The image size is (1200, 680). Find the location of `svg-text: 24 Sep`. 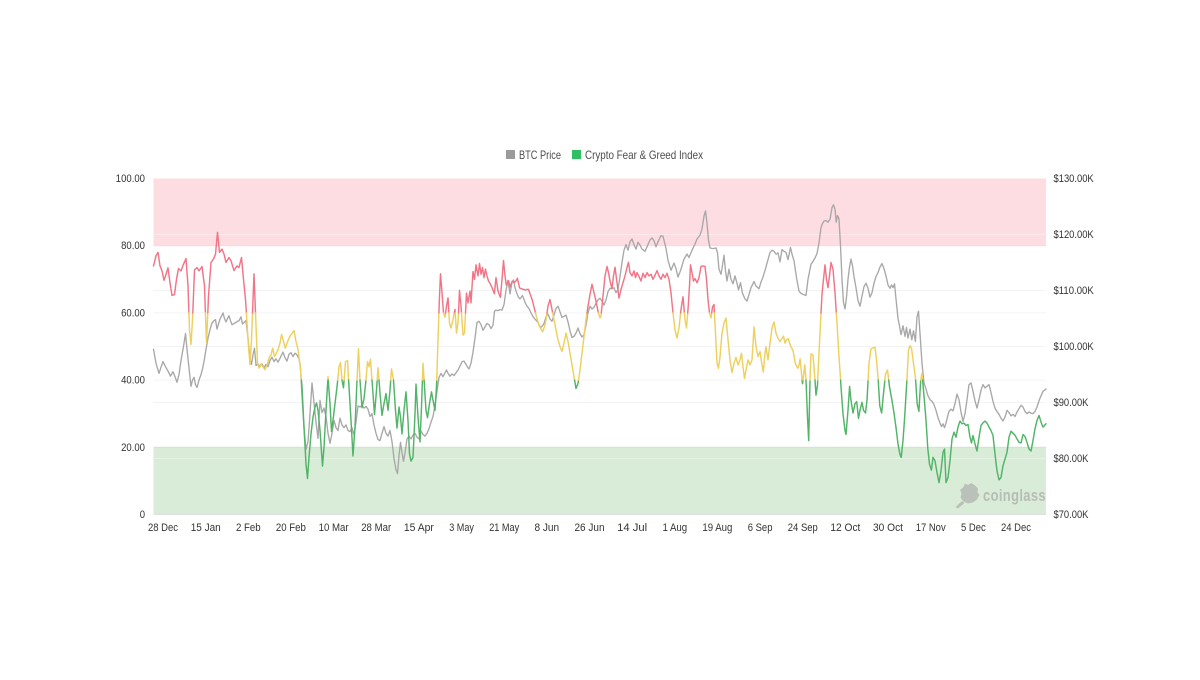

svg-text: 24 Sep is located at coordinates (803, 528).